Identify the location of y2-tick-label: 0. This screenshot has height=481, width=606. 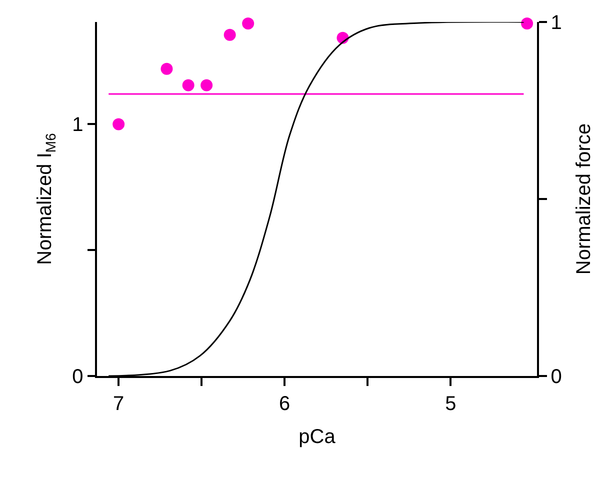
(556, 377).